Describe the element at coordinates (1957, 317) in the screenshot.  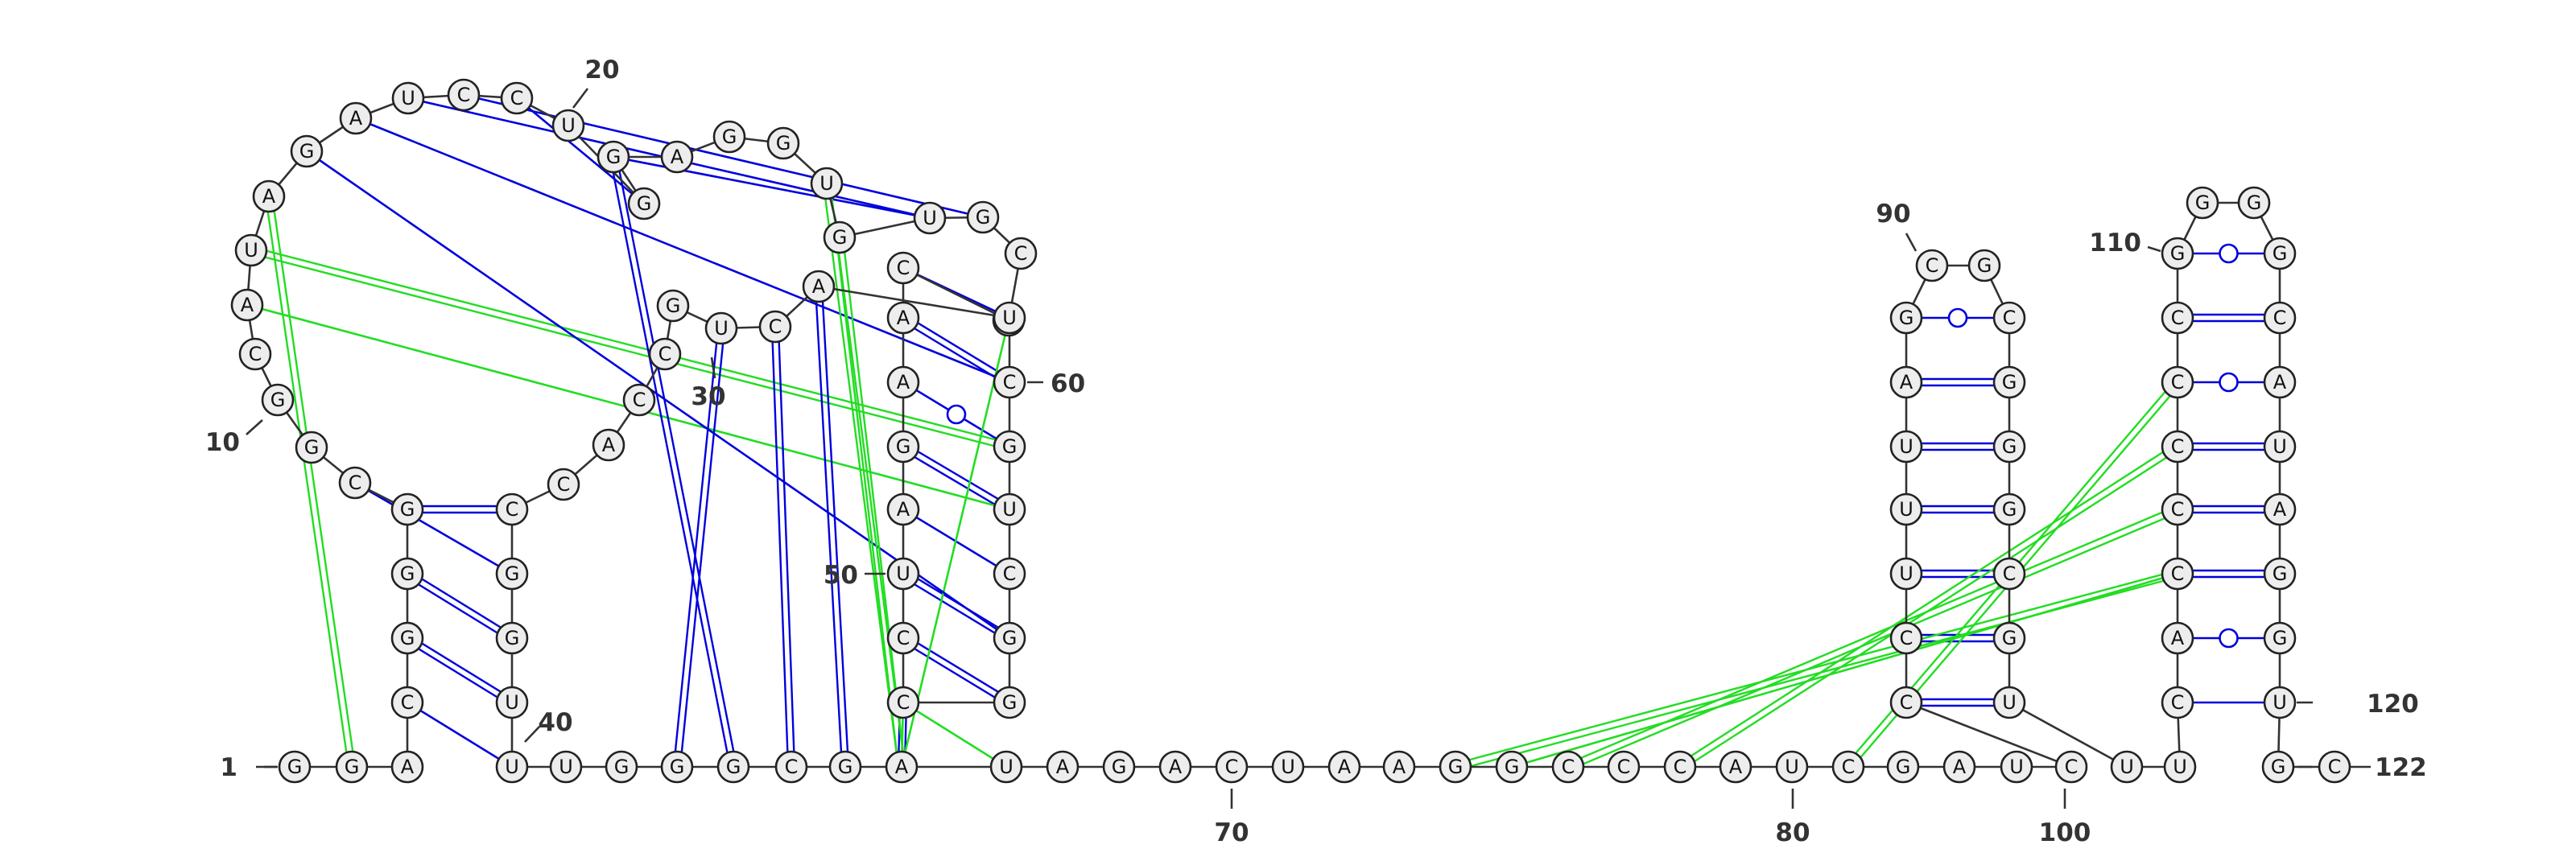
I see `wobble-marker` at that location.